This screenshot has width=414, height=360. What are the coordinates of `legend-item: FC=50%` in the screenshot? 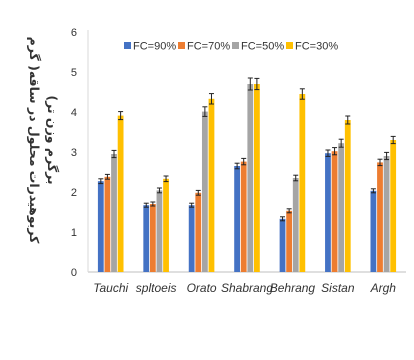 It's located at (258, 47).